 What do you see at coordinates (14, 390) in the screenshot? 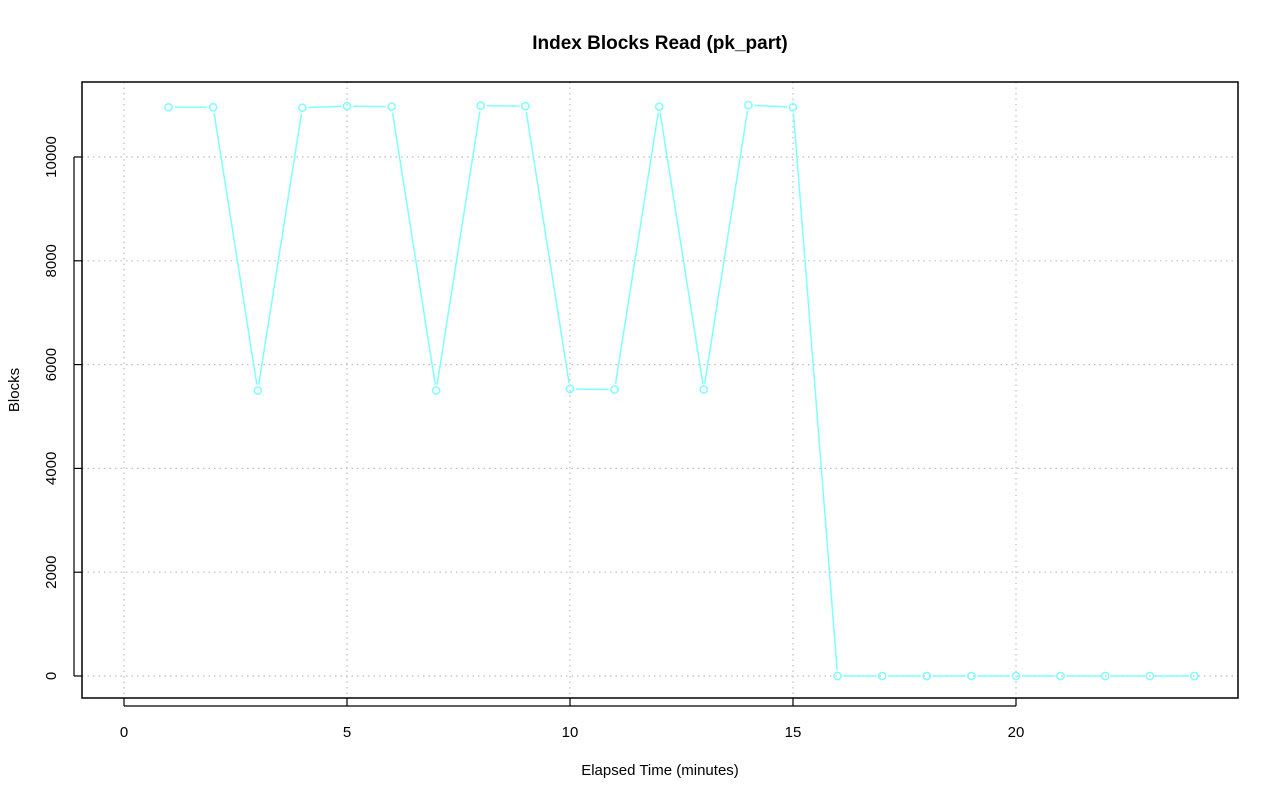
I see `y-axis-label: Blocks` at bounding box center [14, 390].